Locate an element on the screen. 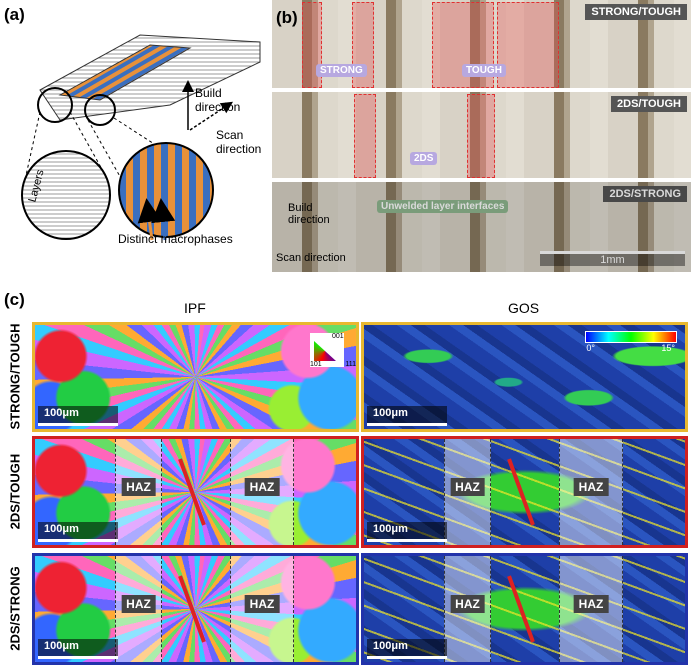 The image size is (693, 669). gos-map: 100μm 0° 15° is located at coordinates (524, 377).